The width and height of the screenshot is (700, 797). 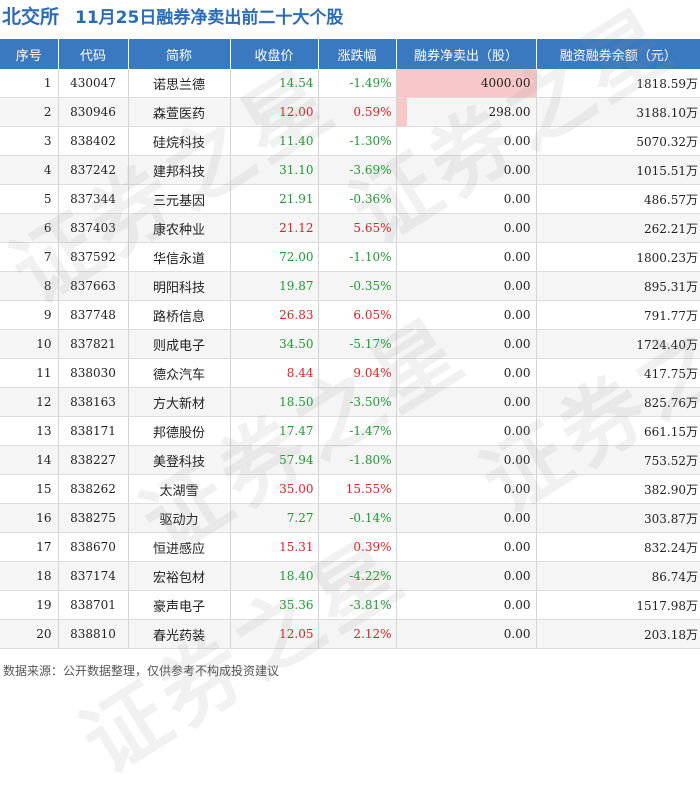 I want to click on column-header-close: 收盘价, so click(x=274, y=54).